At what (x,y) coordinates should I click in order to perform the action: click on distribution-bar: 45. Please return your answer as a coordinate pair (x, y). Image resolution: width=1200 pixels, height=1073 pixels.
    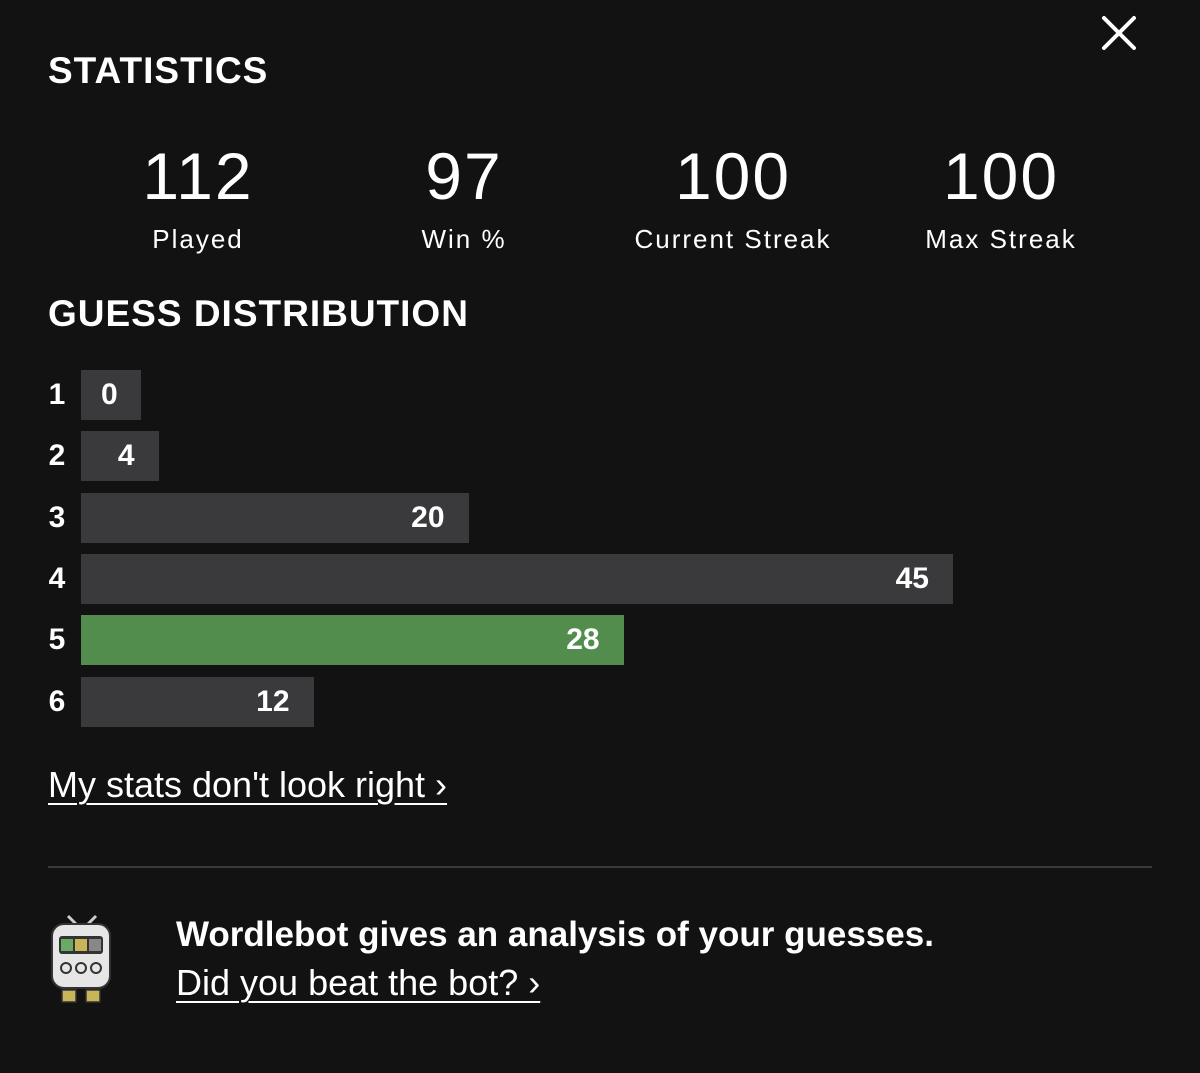
    Looking at the image, I should click on (517, 578).